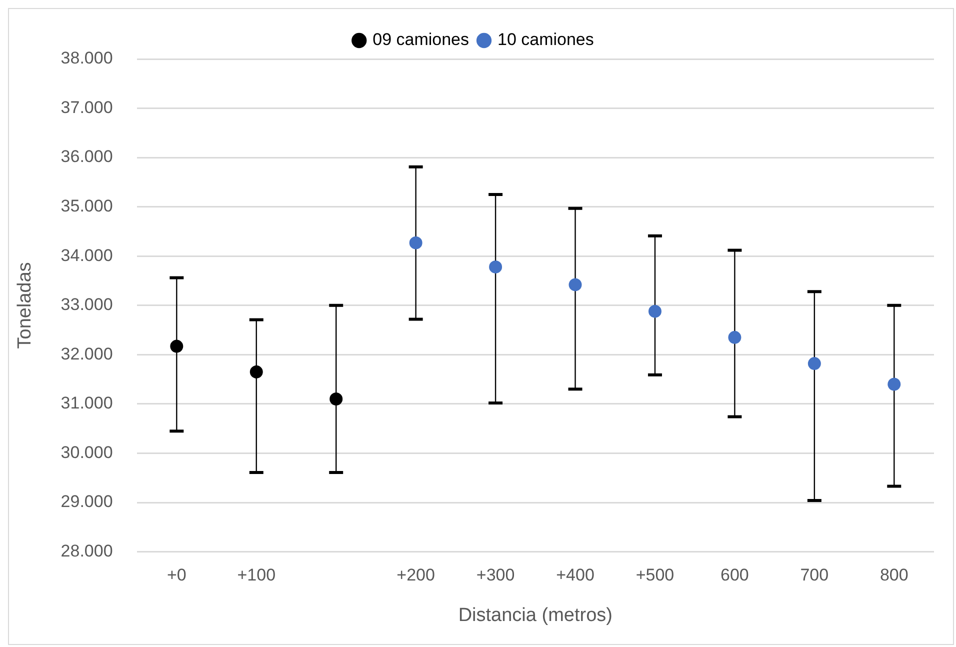 The image size is (956, 647). What do you see at coordinates (86, 156) in the screenshot?
I see `y-tick-label: 36.000` at bounding box center [86, 156].